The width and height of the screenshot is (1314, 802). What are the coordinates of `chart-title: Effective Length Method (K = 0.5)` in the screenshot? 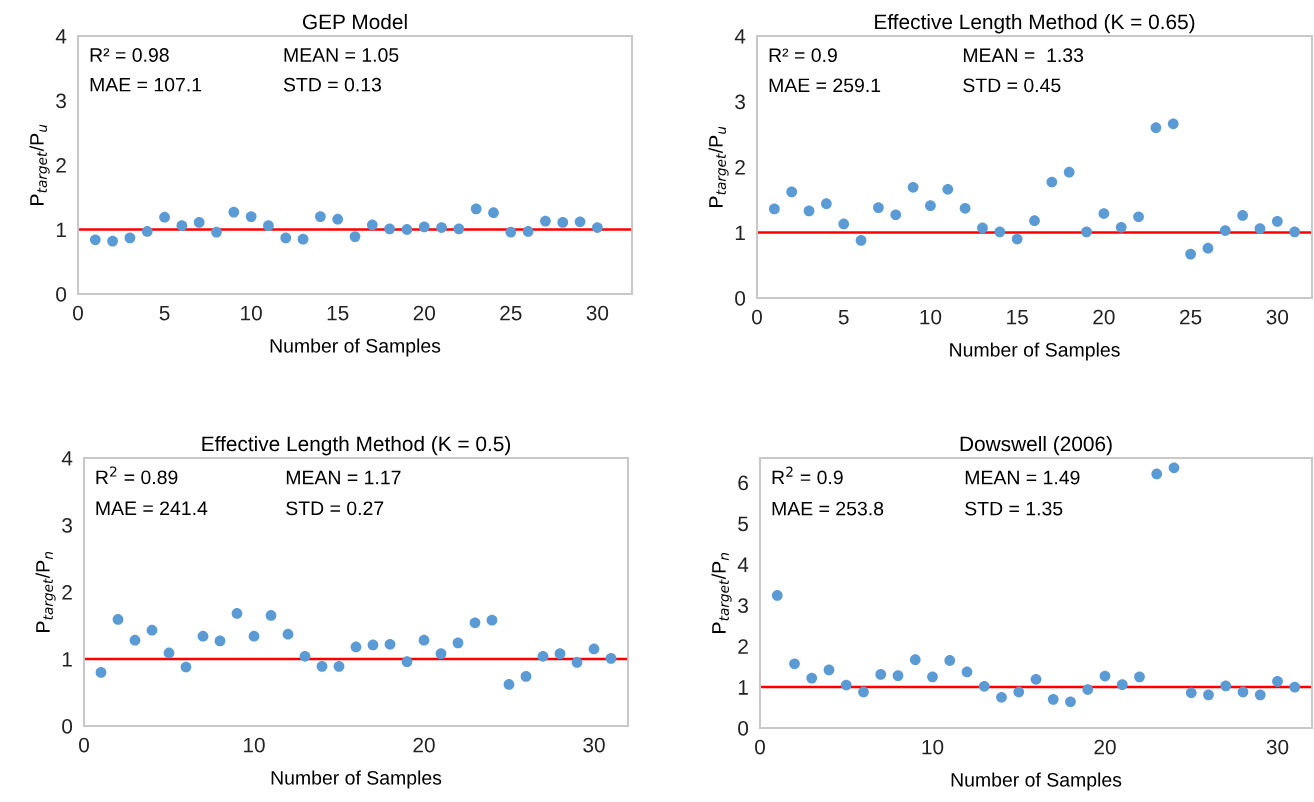 It's located at (356, 445).